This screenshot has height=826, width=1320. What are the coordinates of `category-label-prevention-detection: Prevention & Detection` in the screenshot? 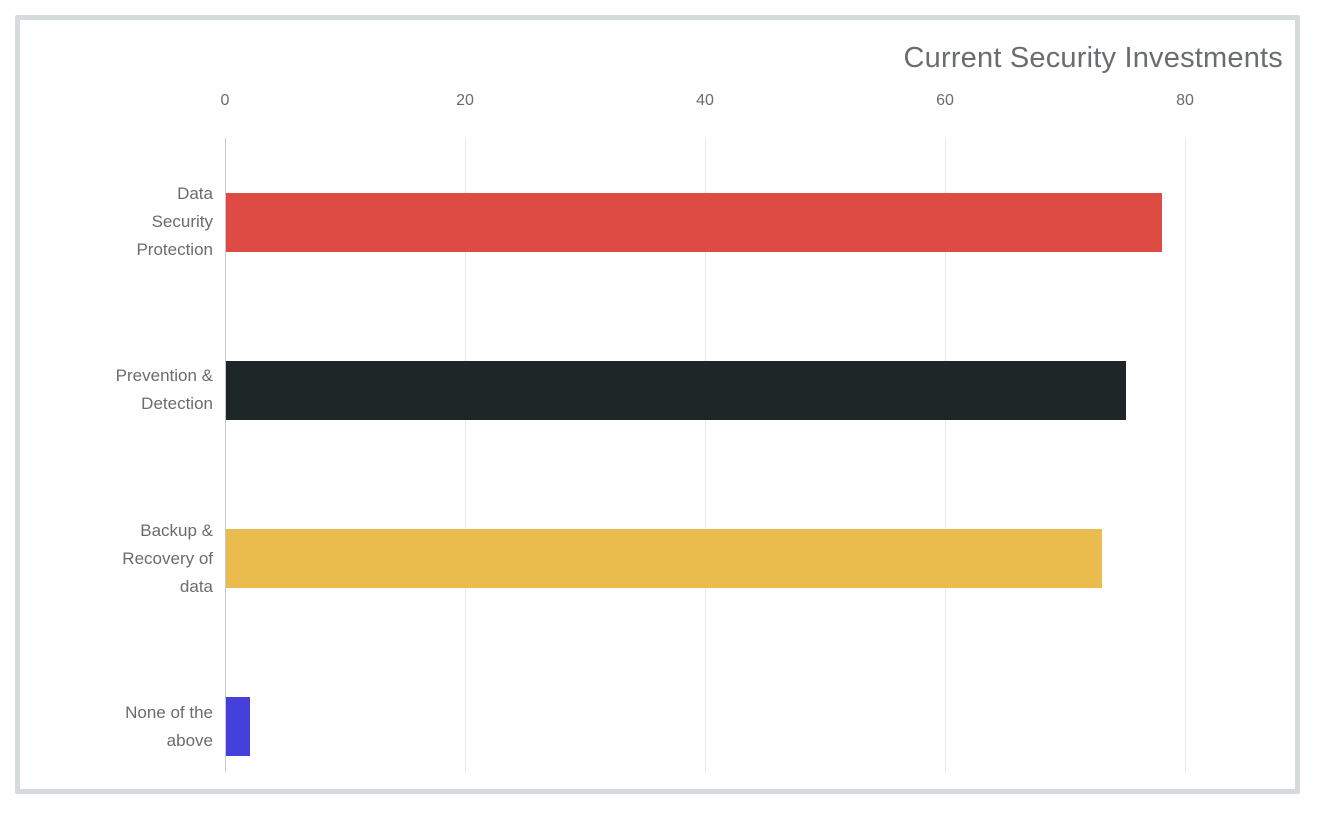 It's located at (116, 390).